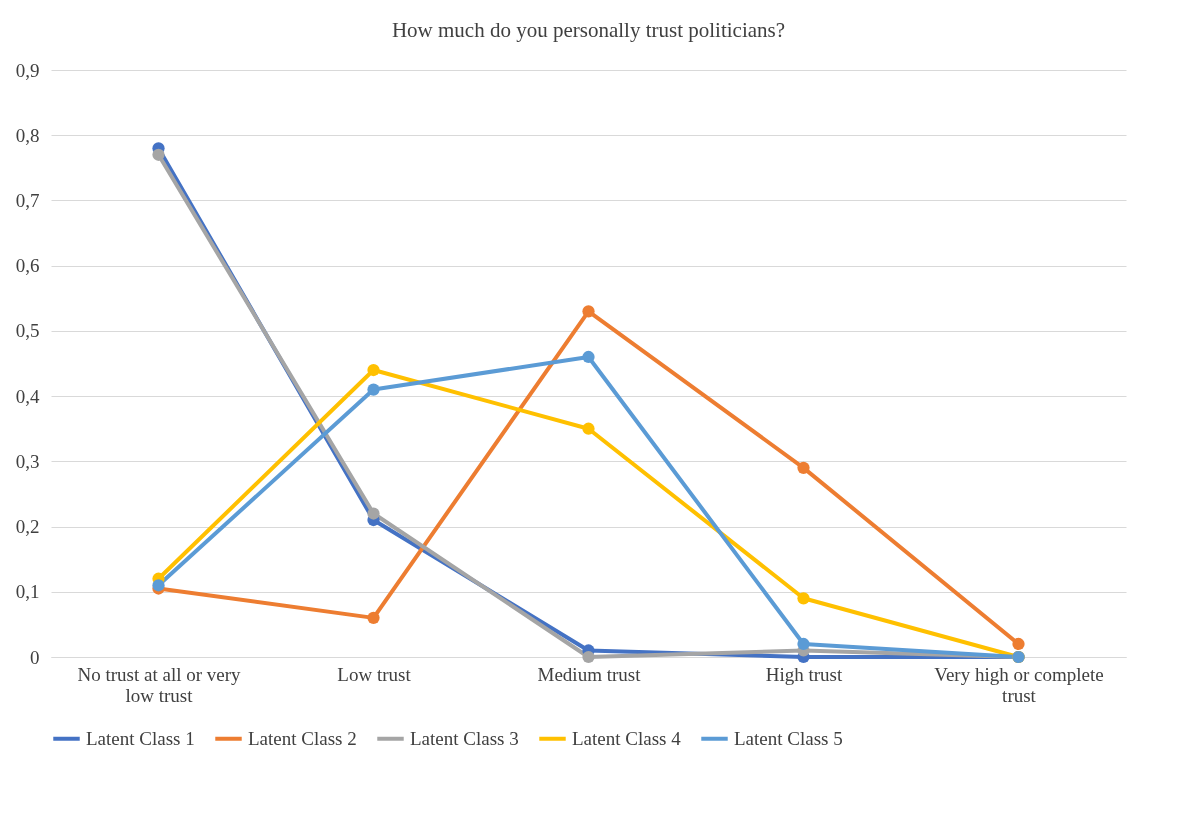  What do you see at coordinates (374, 674) in the screenshot?
I see `x-tick-label: Low trust` at bounding box center [374, 674].